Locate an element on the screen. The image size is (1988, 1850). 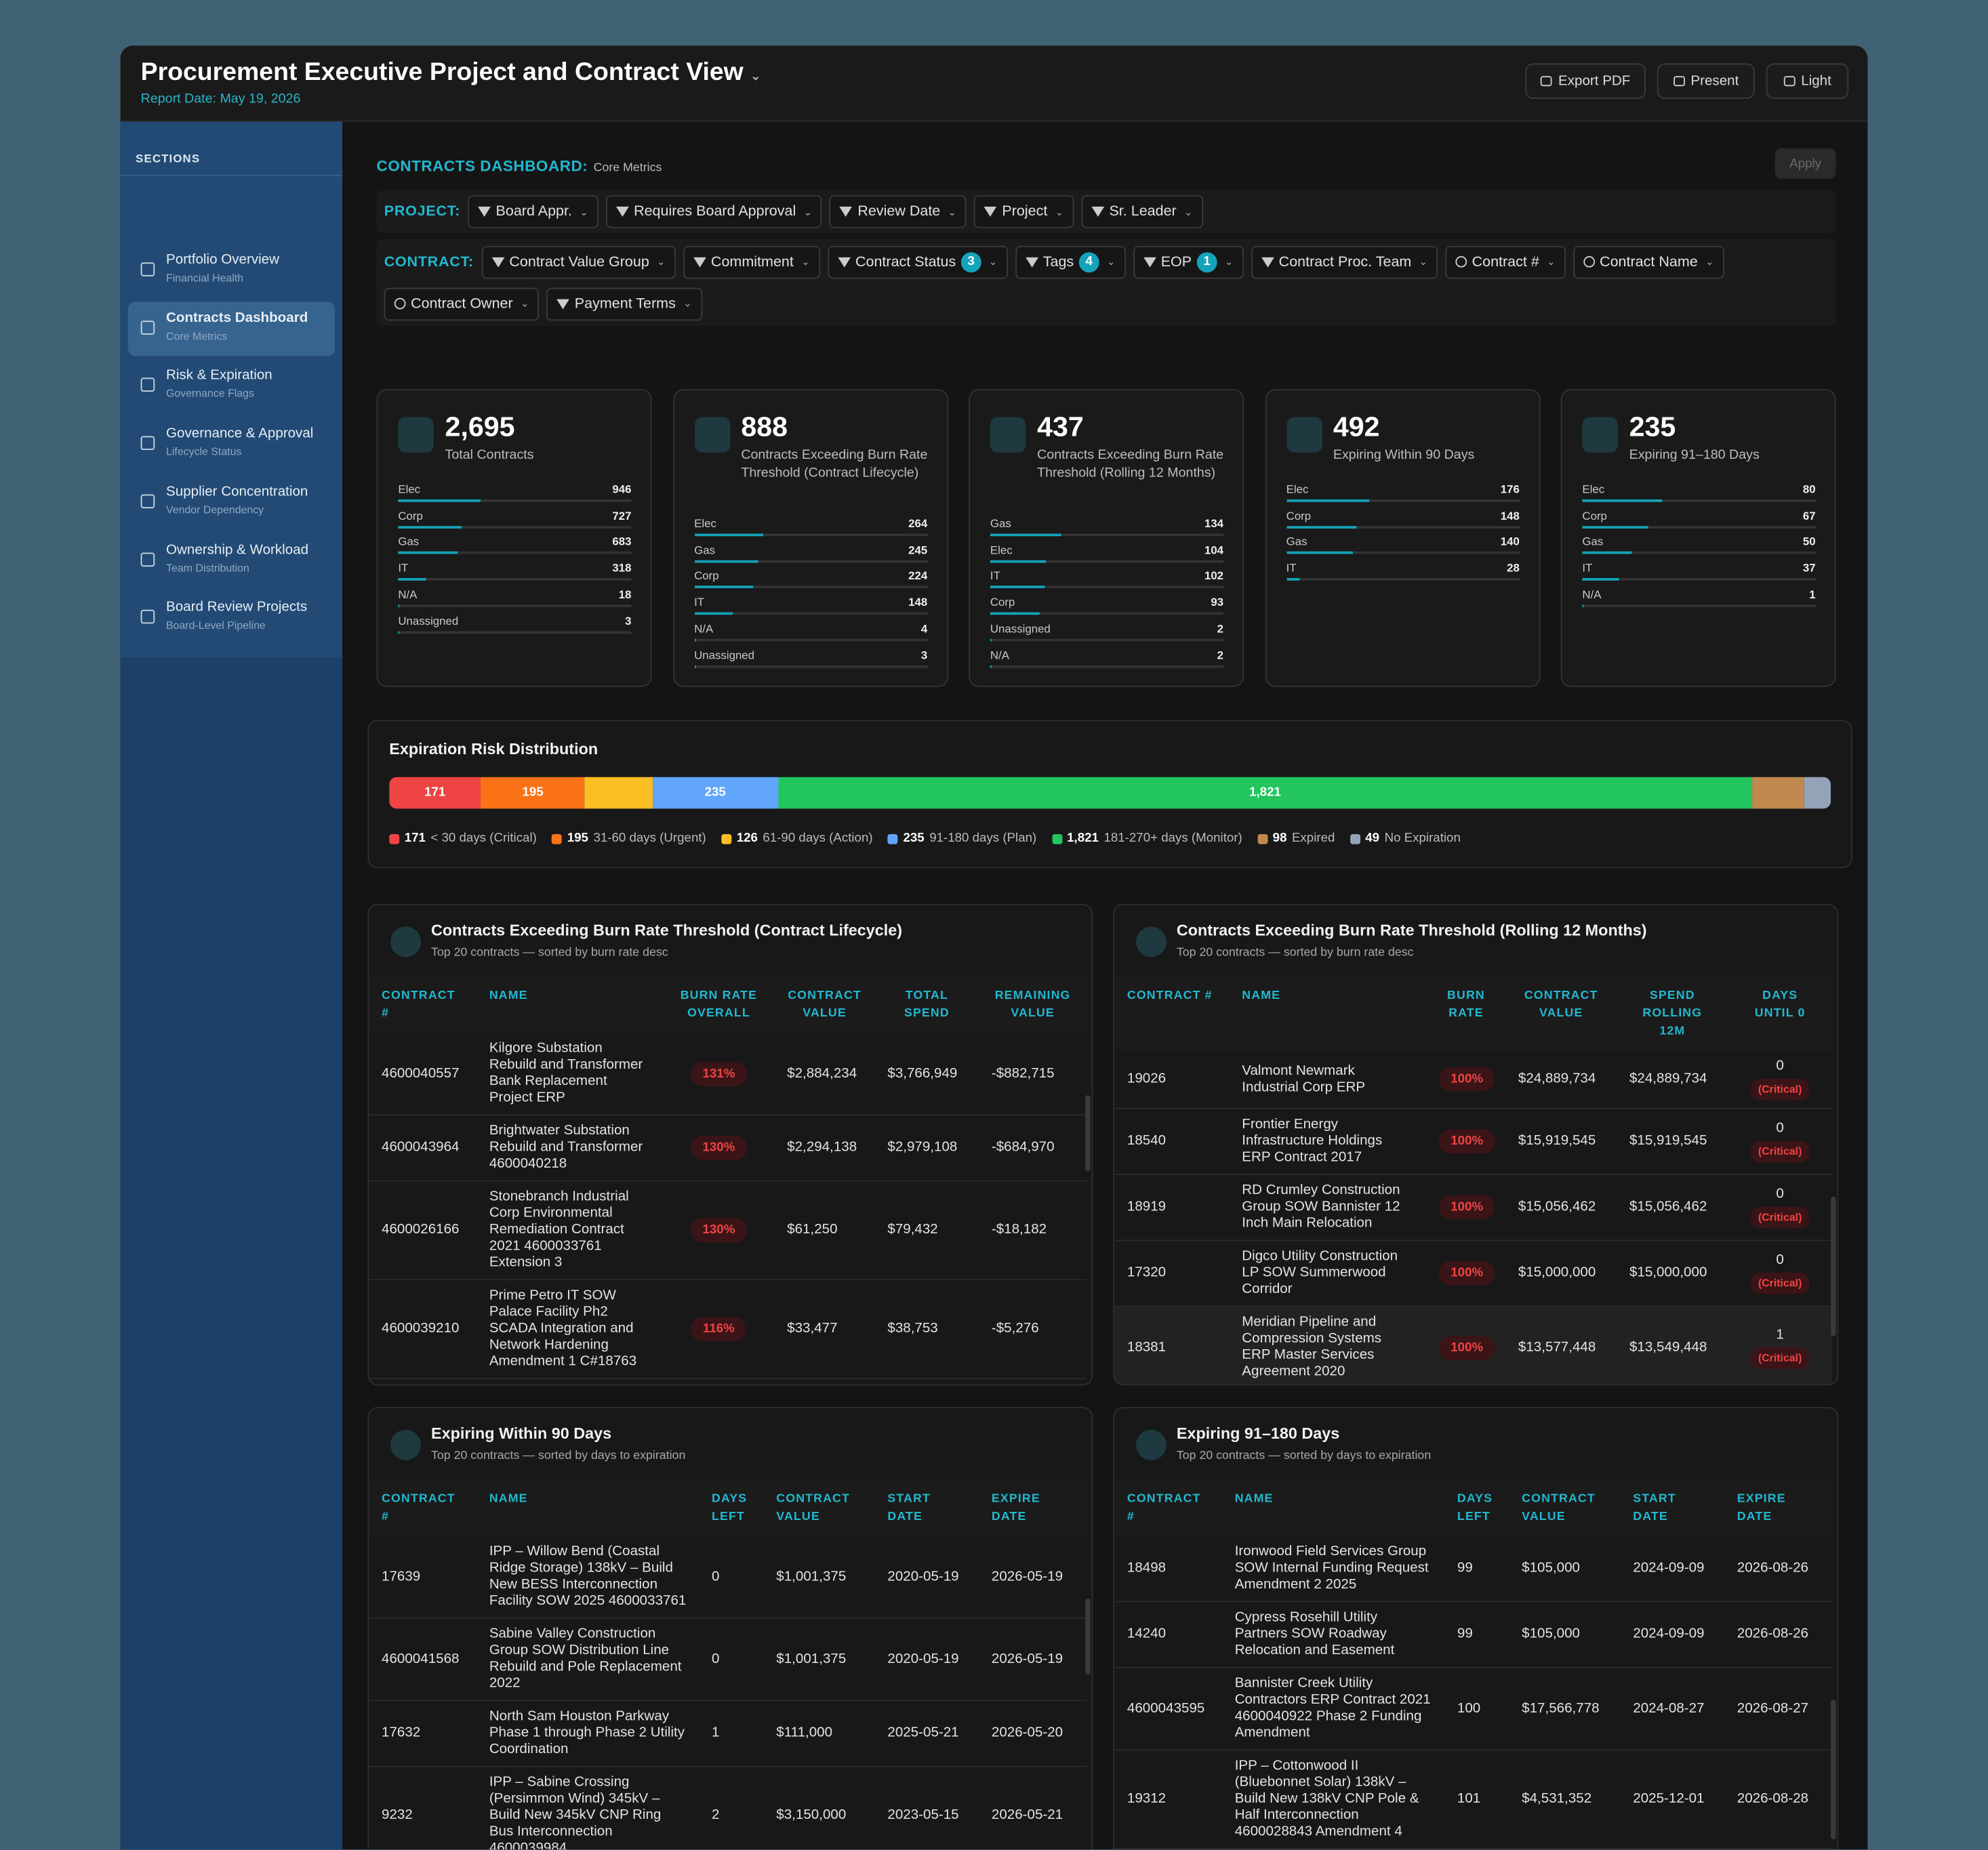
filter-chip: Contract Status 3 ⌄ is located at coordinates (917, 262).